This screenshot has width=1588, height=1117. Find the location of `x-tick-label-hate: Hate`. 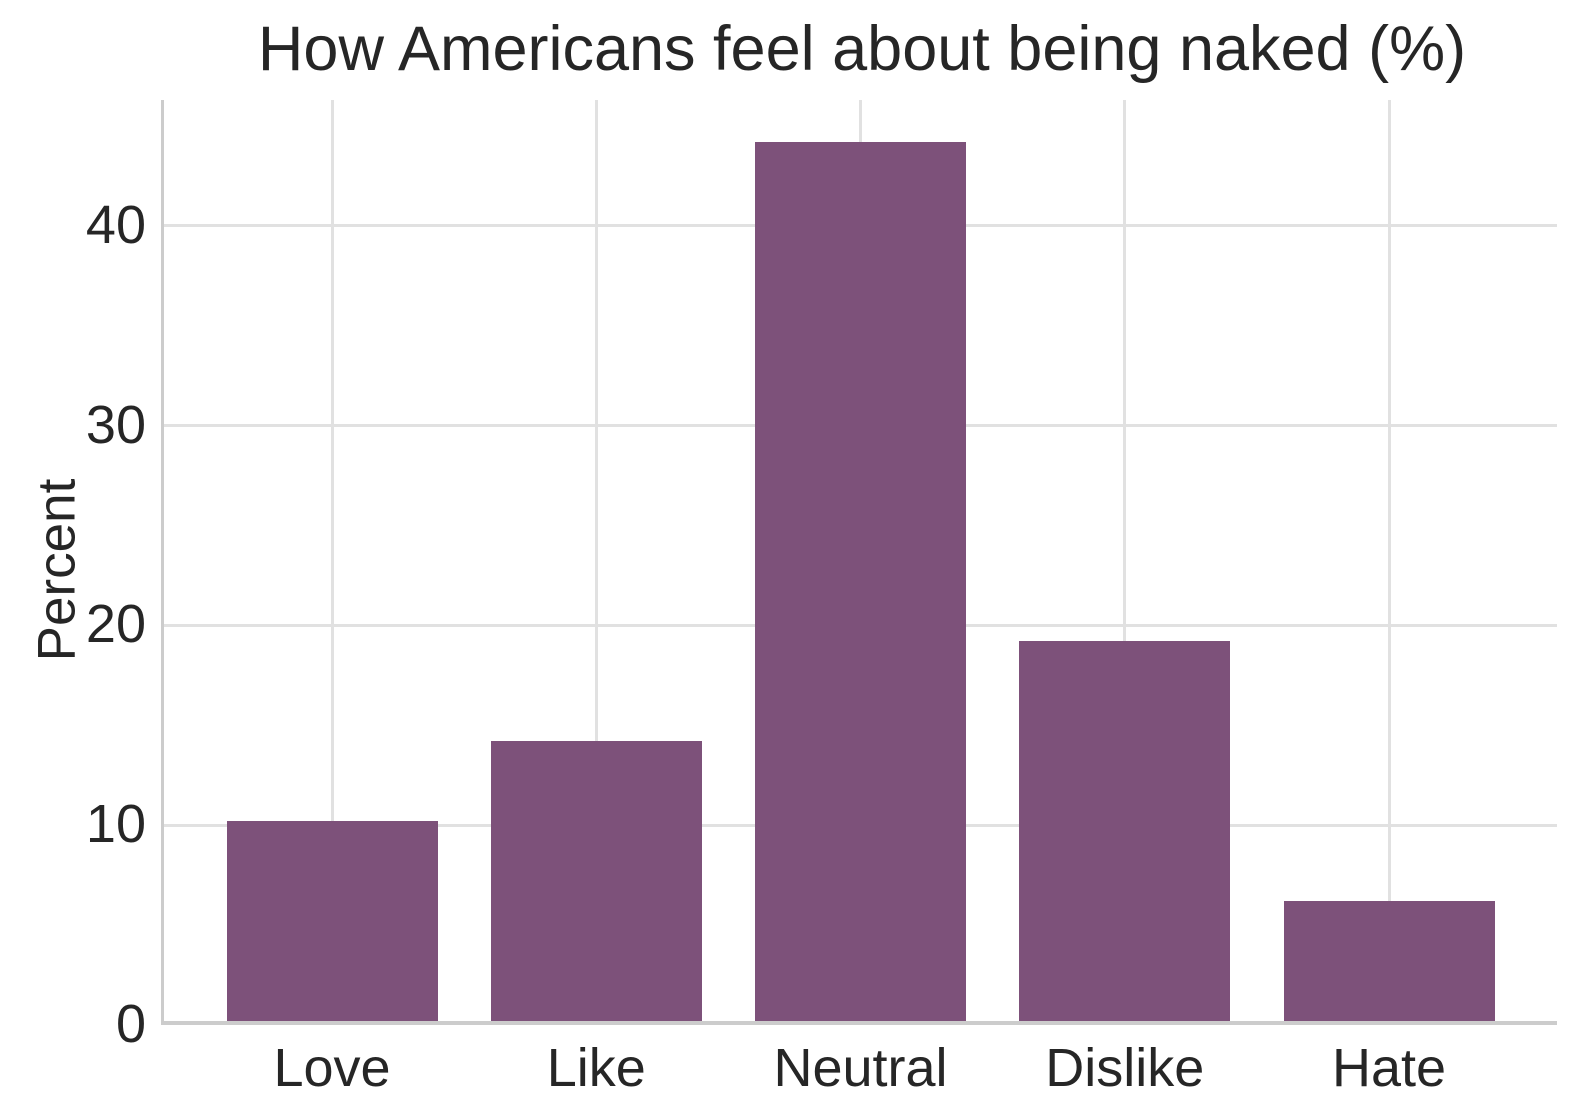

x-tick-label-hate: Hate is located at coordinates (1389, 1068).